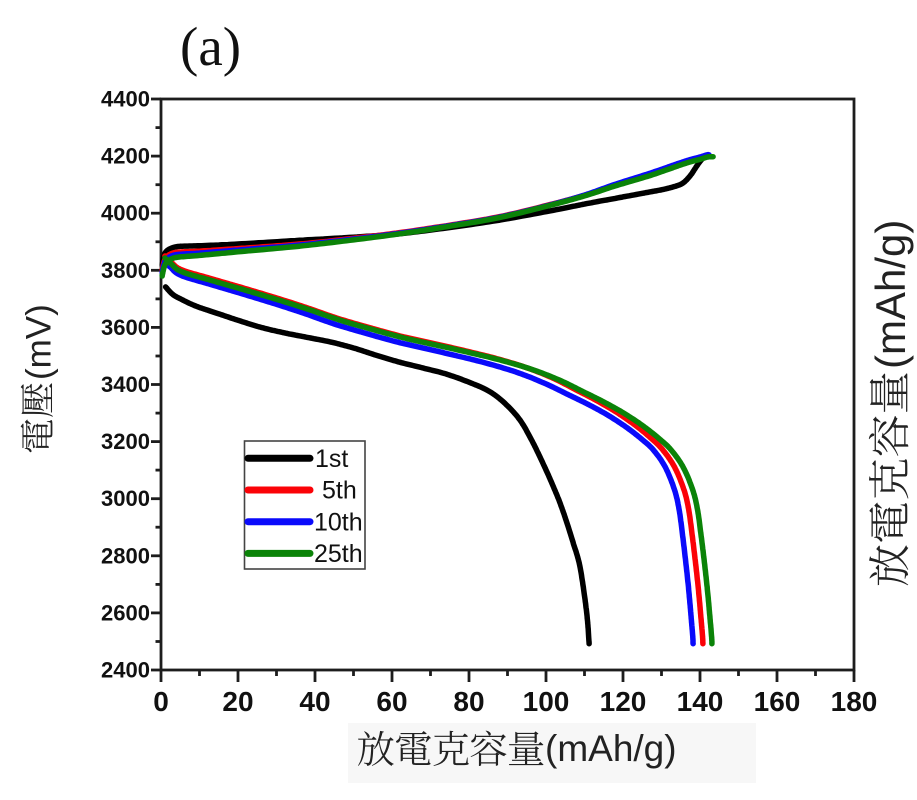  What do you see at coordinates (125, 99) in the screenshot?
I see `svg-text: 4400` at bounding box center [125, 99].